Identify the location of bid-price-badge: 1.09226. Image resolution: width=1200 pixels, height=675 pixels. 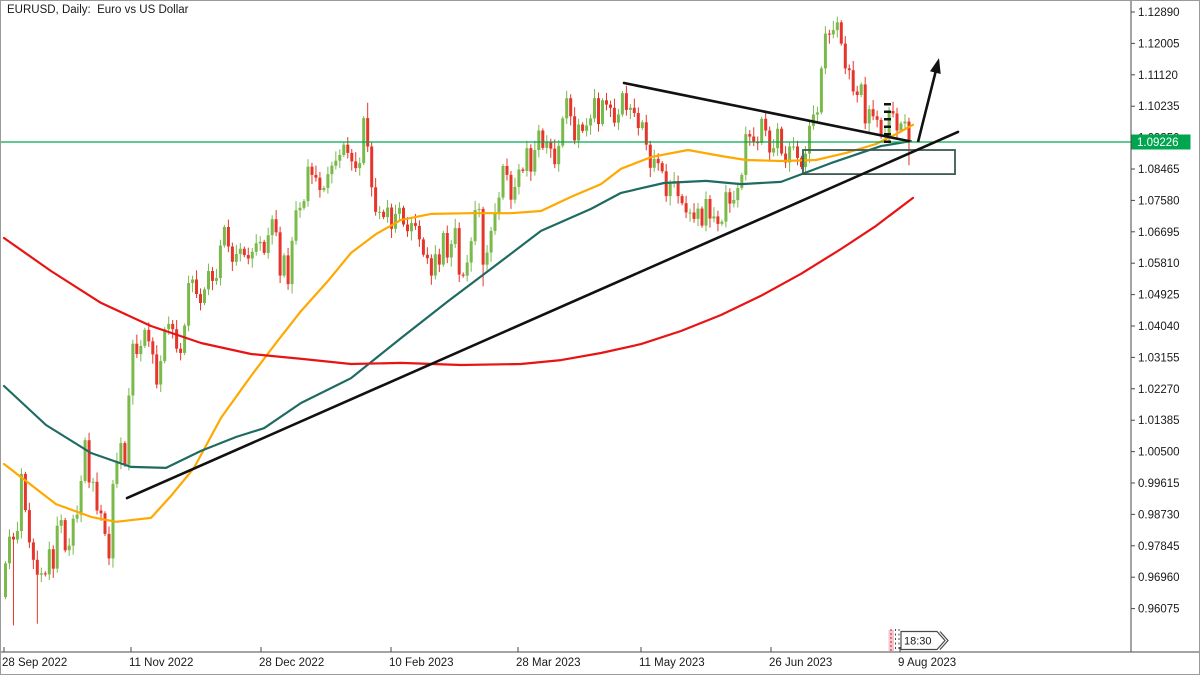
(1161, 142).